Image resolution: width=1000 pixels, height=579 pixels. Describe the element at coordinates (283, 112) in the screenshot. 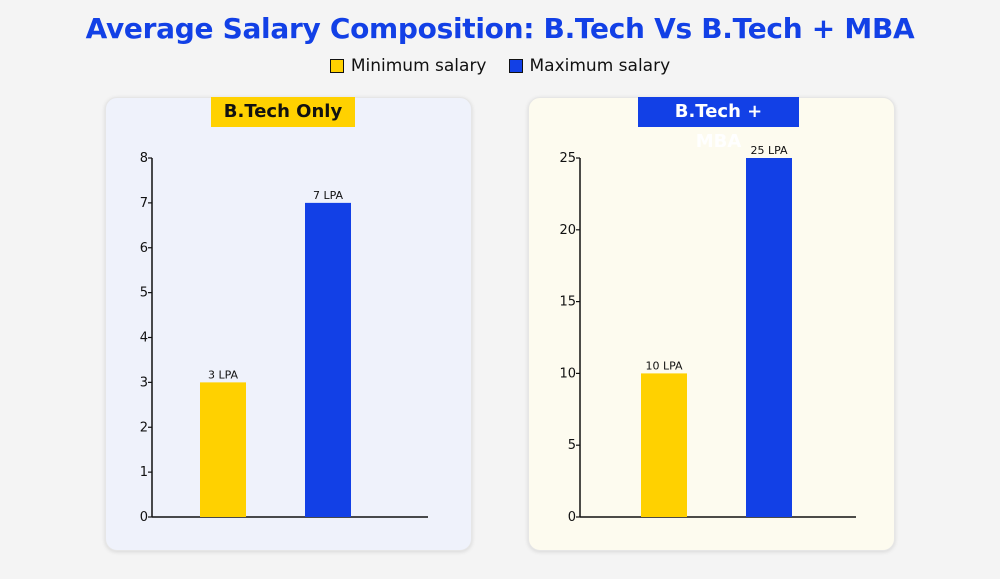

I see `panel-tag-btech-only: B.Tech Only` at that location.